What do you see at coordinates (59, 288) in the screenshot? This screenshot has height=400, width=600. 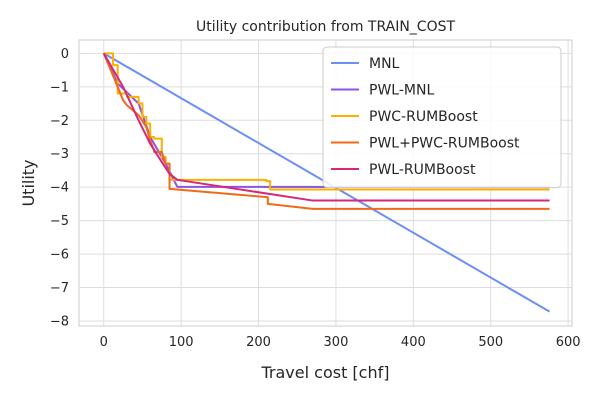 I see `y-tick-label: −7` at bounding box center [59, 288].